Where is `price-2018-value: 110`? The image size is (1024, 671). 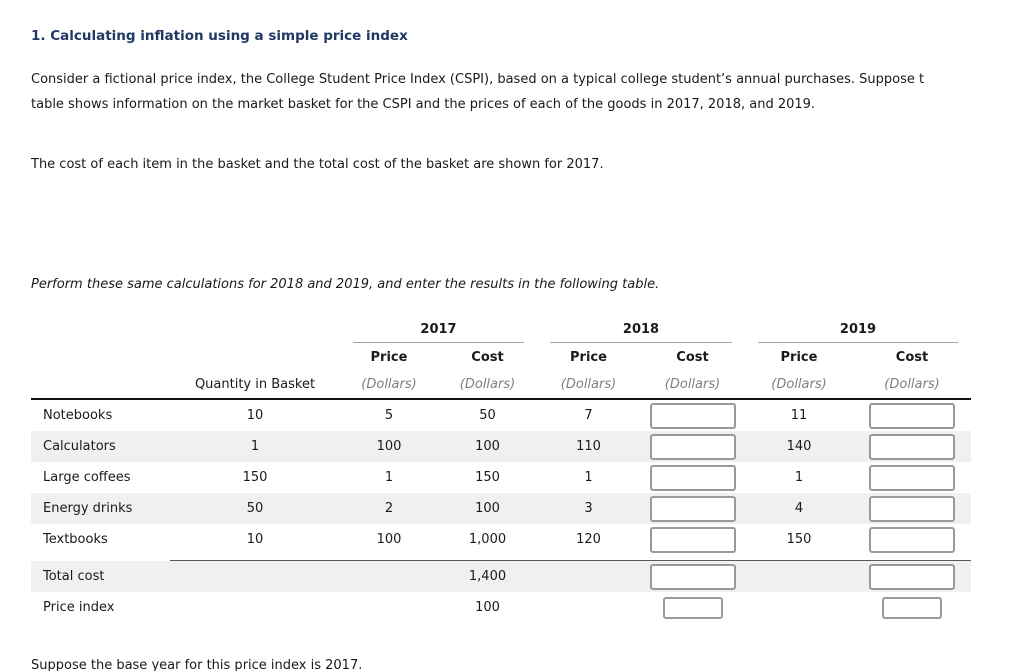
price-2018-value: 110 is located at coordinates (588, 446).